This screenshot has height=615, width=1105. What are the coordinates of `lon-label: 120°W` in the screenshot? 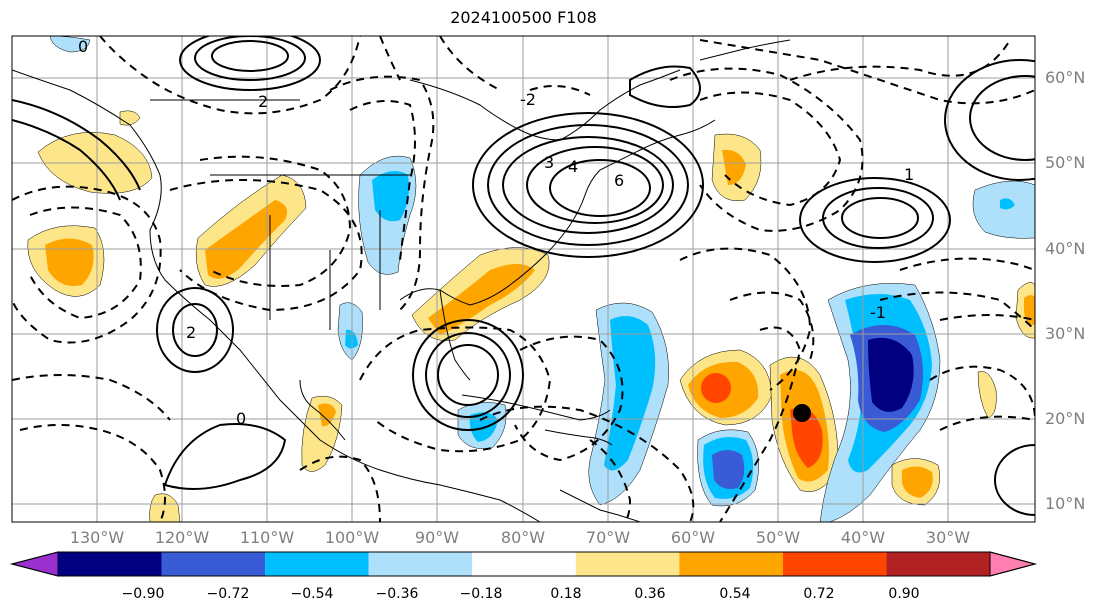 It's located at (182, 537).